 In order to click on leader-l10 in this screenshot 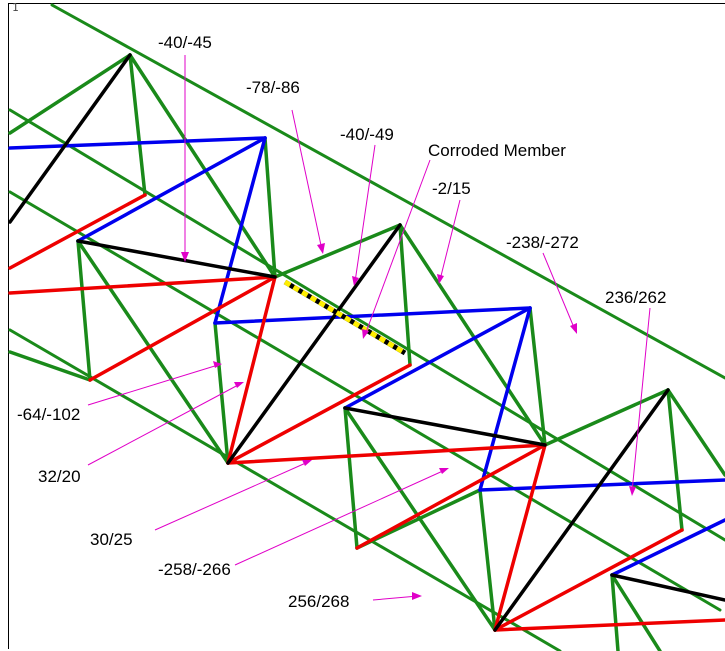, I will do `click(231, 496)`.